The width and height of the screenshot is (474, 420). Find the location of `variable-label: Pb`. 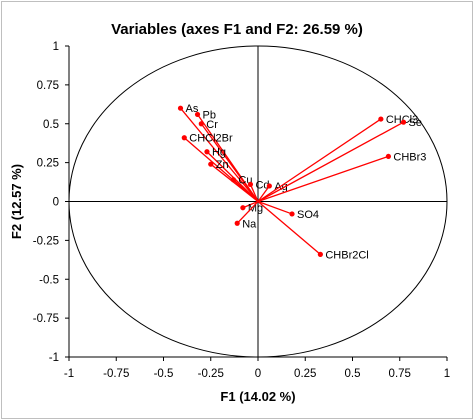

variable-label: Pb is located at coordinates (209, 115).